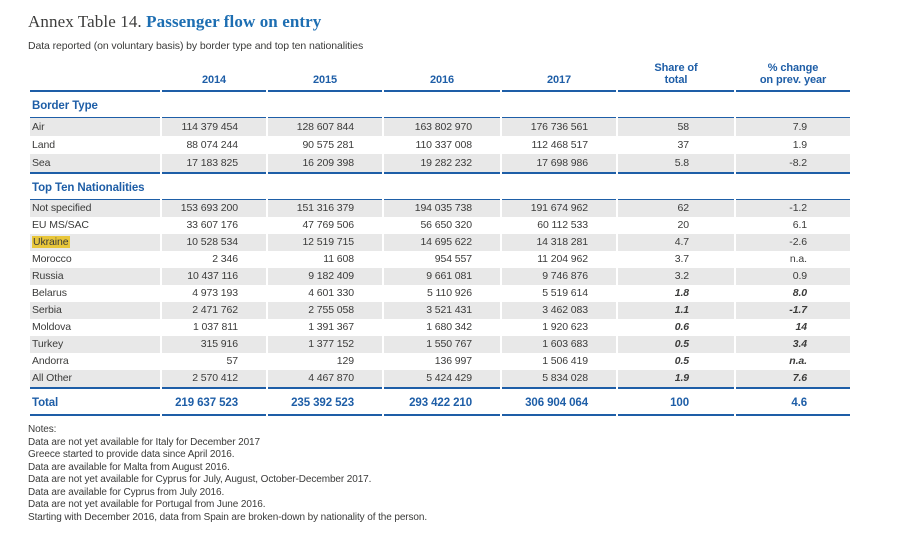 The width and height of the screenshot is (915, 549). Describe the element at coordinates (214, 208) in the screenshot. I see `year-value-cell: 153 693 200` at that location.